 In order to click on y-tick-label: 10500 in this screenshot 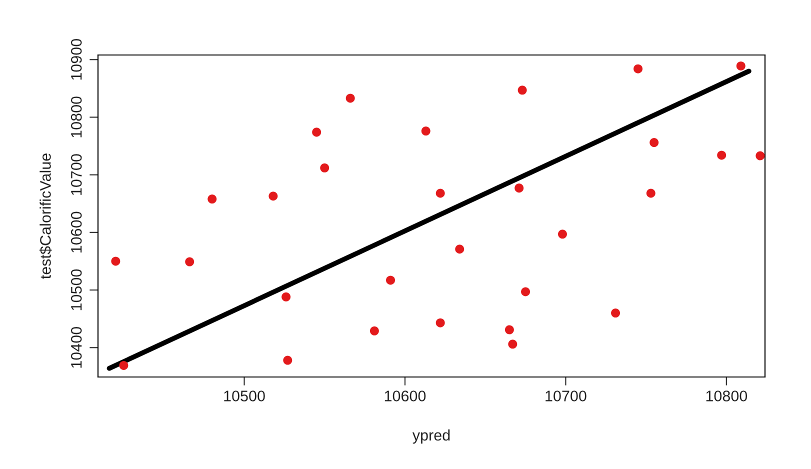, I will do `click(76, 289)`.